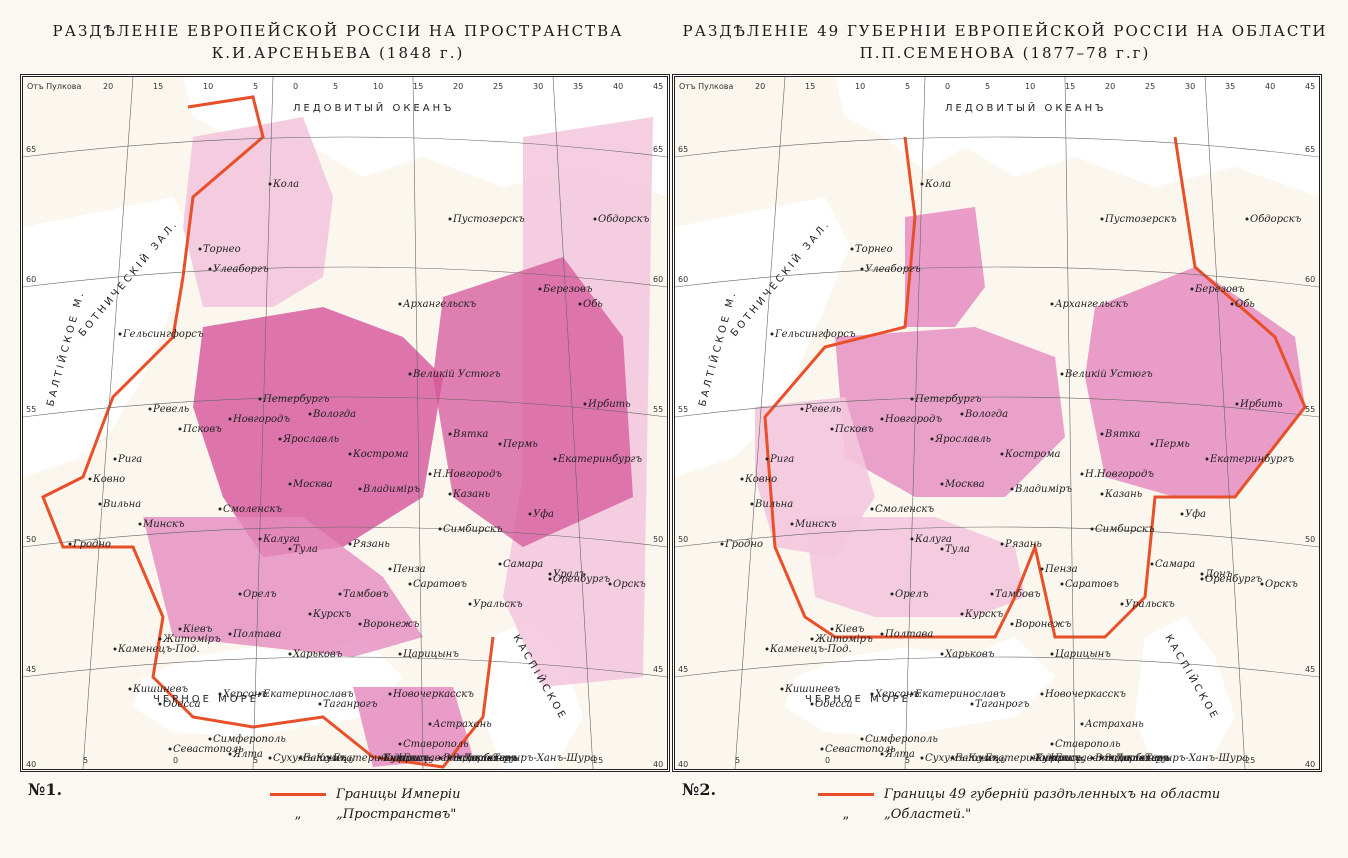 This screenshot has height=858, width=1348. What do you see at coordinates (268, 687) in the screenshot?
I see `map-1-sea-black` at bounding box center [268, 687].